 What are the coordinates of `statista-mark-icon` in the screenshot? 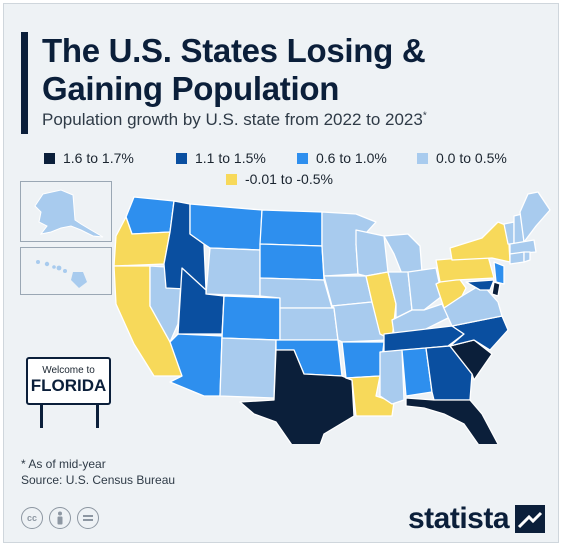 It's located at (530, 519).